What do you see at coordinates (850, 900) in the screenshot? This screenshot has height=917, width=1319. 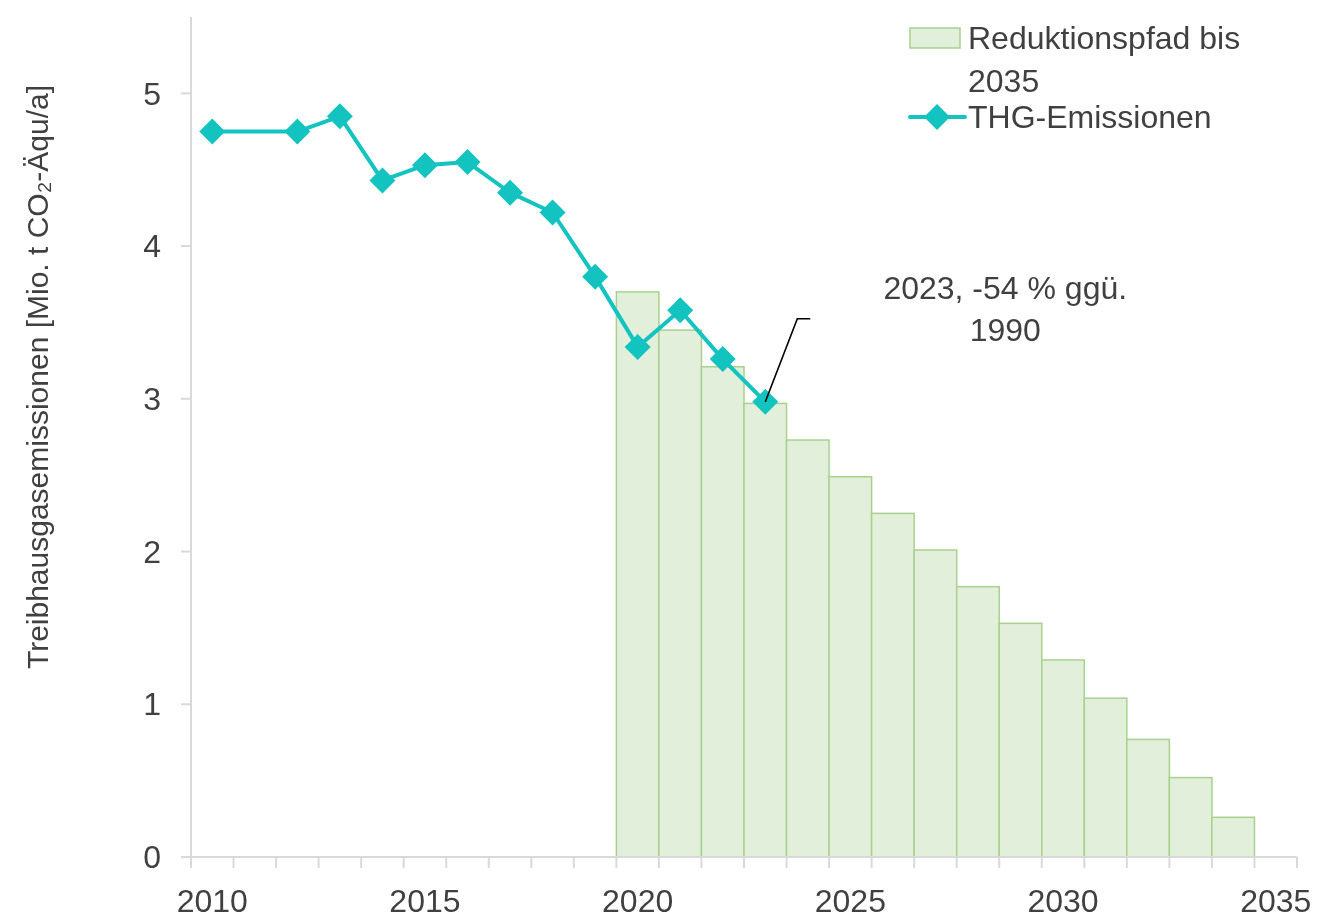 I see `x-tick-label: 2025` at bounding box center [850, 900].